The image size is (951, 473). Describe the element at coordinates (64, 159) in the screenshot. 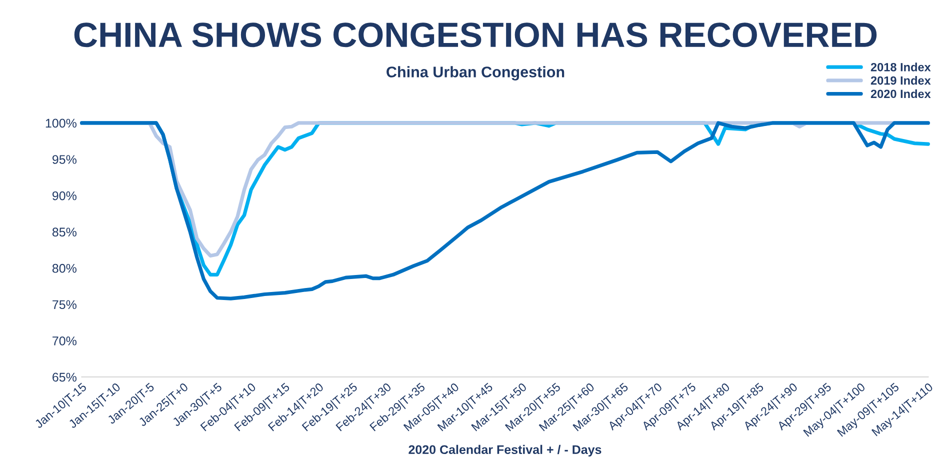

I see `y-tick-label: 95%` at that location.